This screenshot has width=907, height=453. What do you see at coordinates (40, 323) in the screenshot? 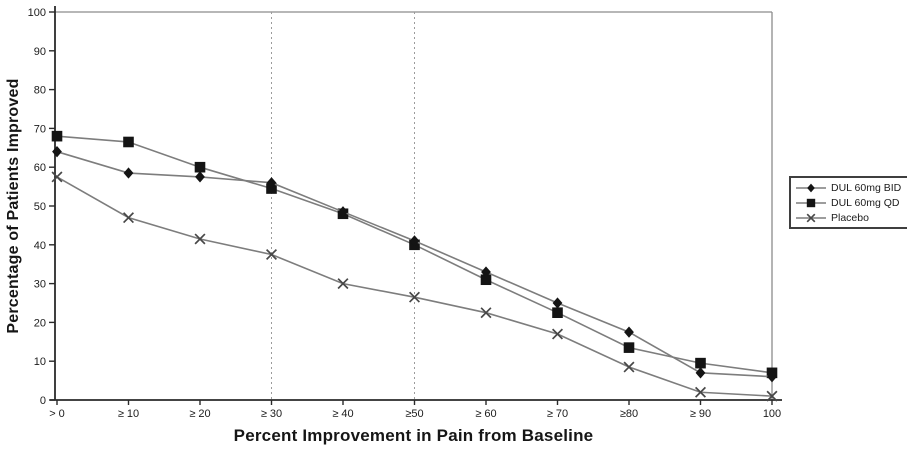
I see `y-tick-label: 20` at bounding box center [40, 323].